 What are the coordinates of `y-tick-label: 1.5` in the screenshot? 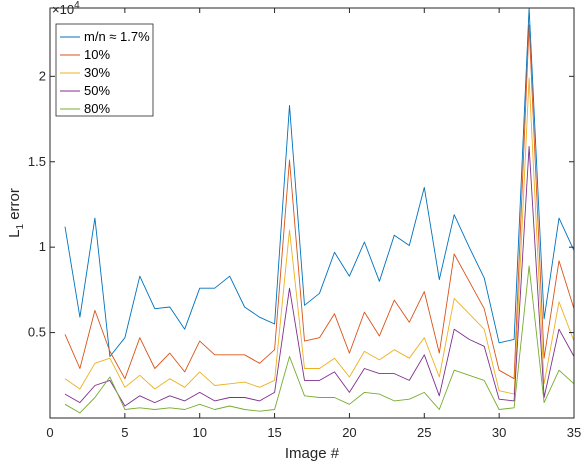 It's located at (37, 161).